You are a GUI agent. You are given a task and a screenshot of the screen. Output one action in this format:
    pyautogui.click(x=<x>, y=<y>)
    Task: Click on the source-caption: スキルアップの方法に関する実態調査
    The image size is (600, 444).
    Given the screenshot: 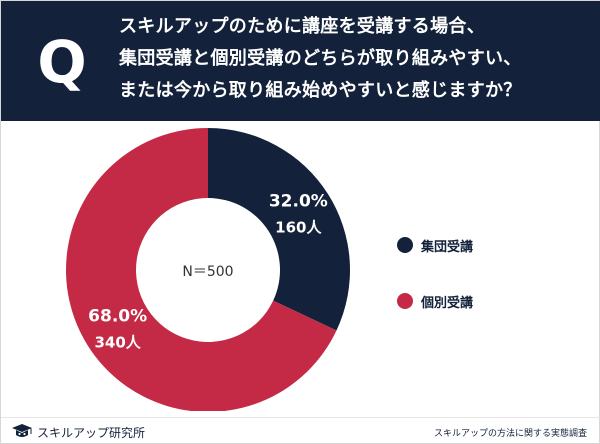 What is the action you would take?
    pyautogui.click(x=510, y=434)
    